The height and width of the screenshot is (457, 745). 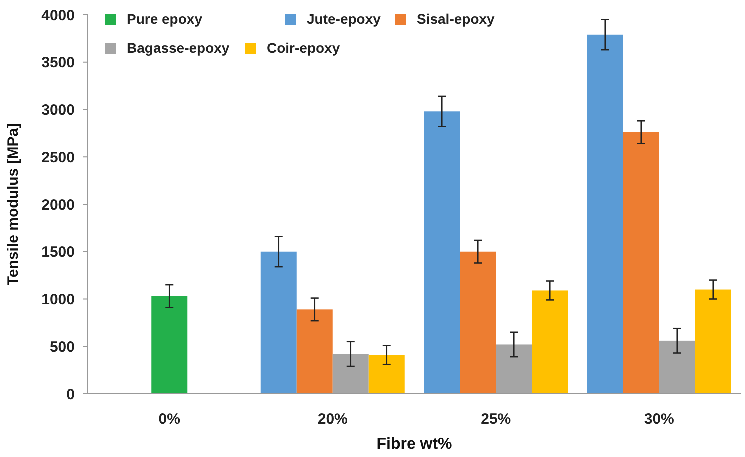 What do you see at coordinates (344, 19) in the screenshot?
I see `legend-label: Jute-epoxy` at bounding box center [344, 19].